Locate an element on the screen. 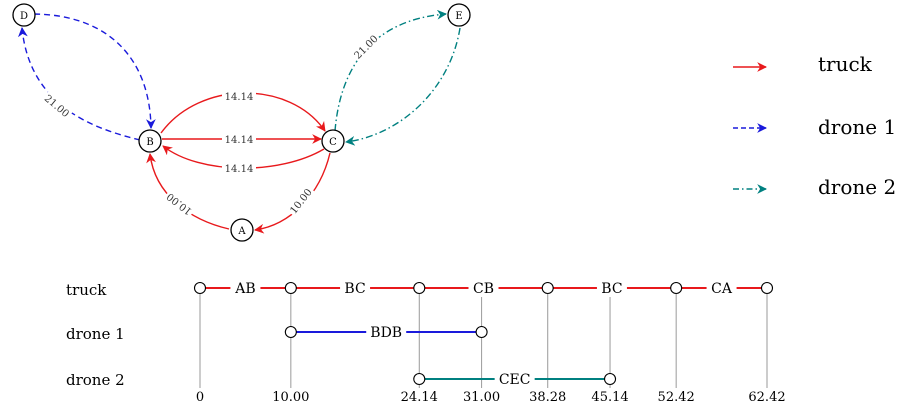 This screenshot has height=412, width=917. svg-text: C is located at coordinates (333, 142).